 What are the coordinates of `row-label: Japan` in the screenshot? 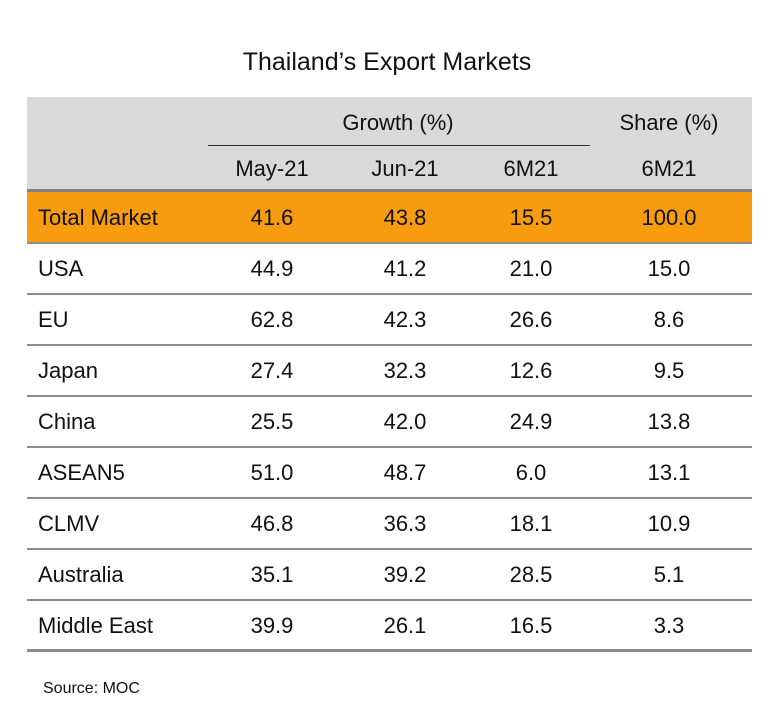 It's located at (68, 370).